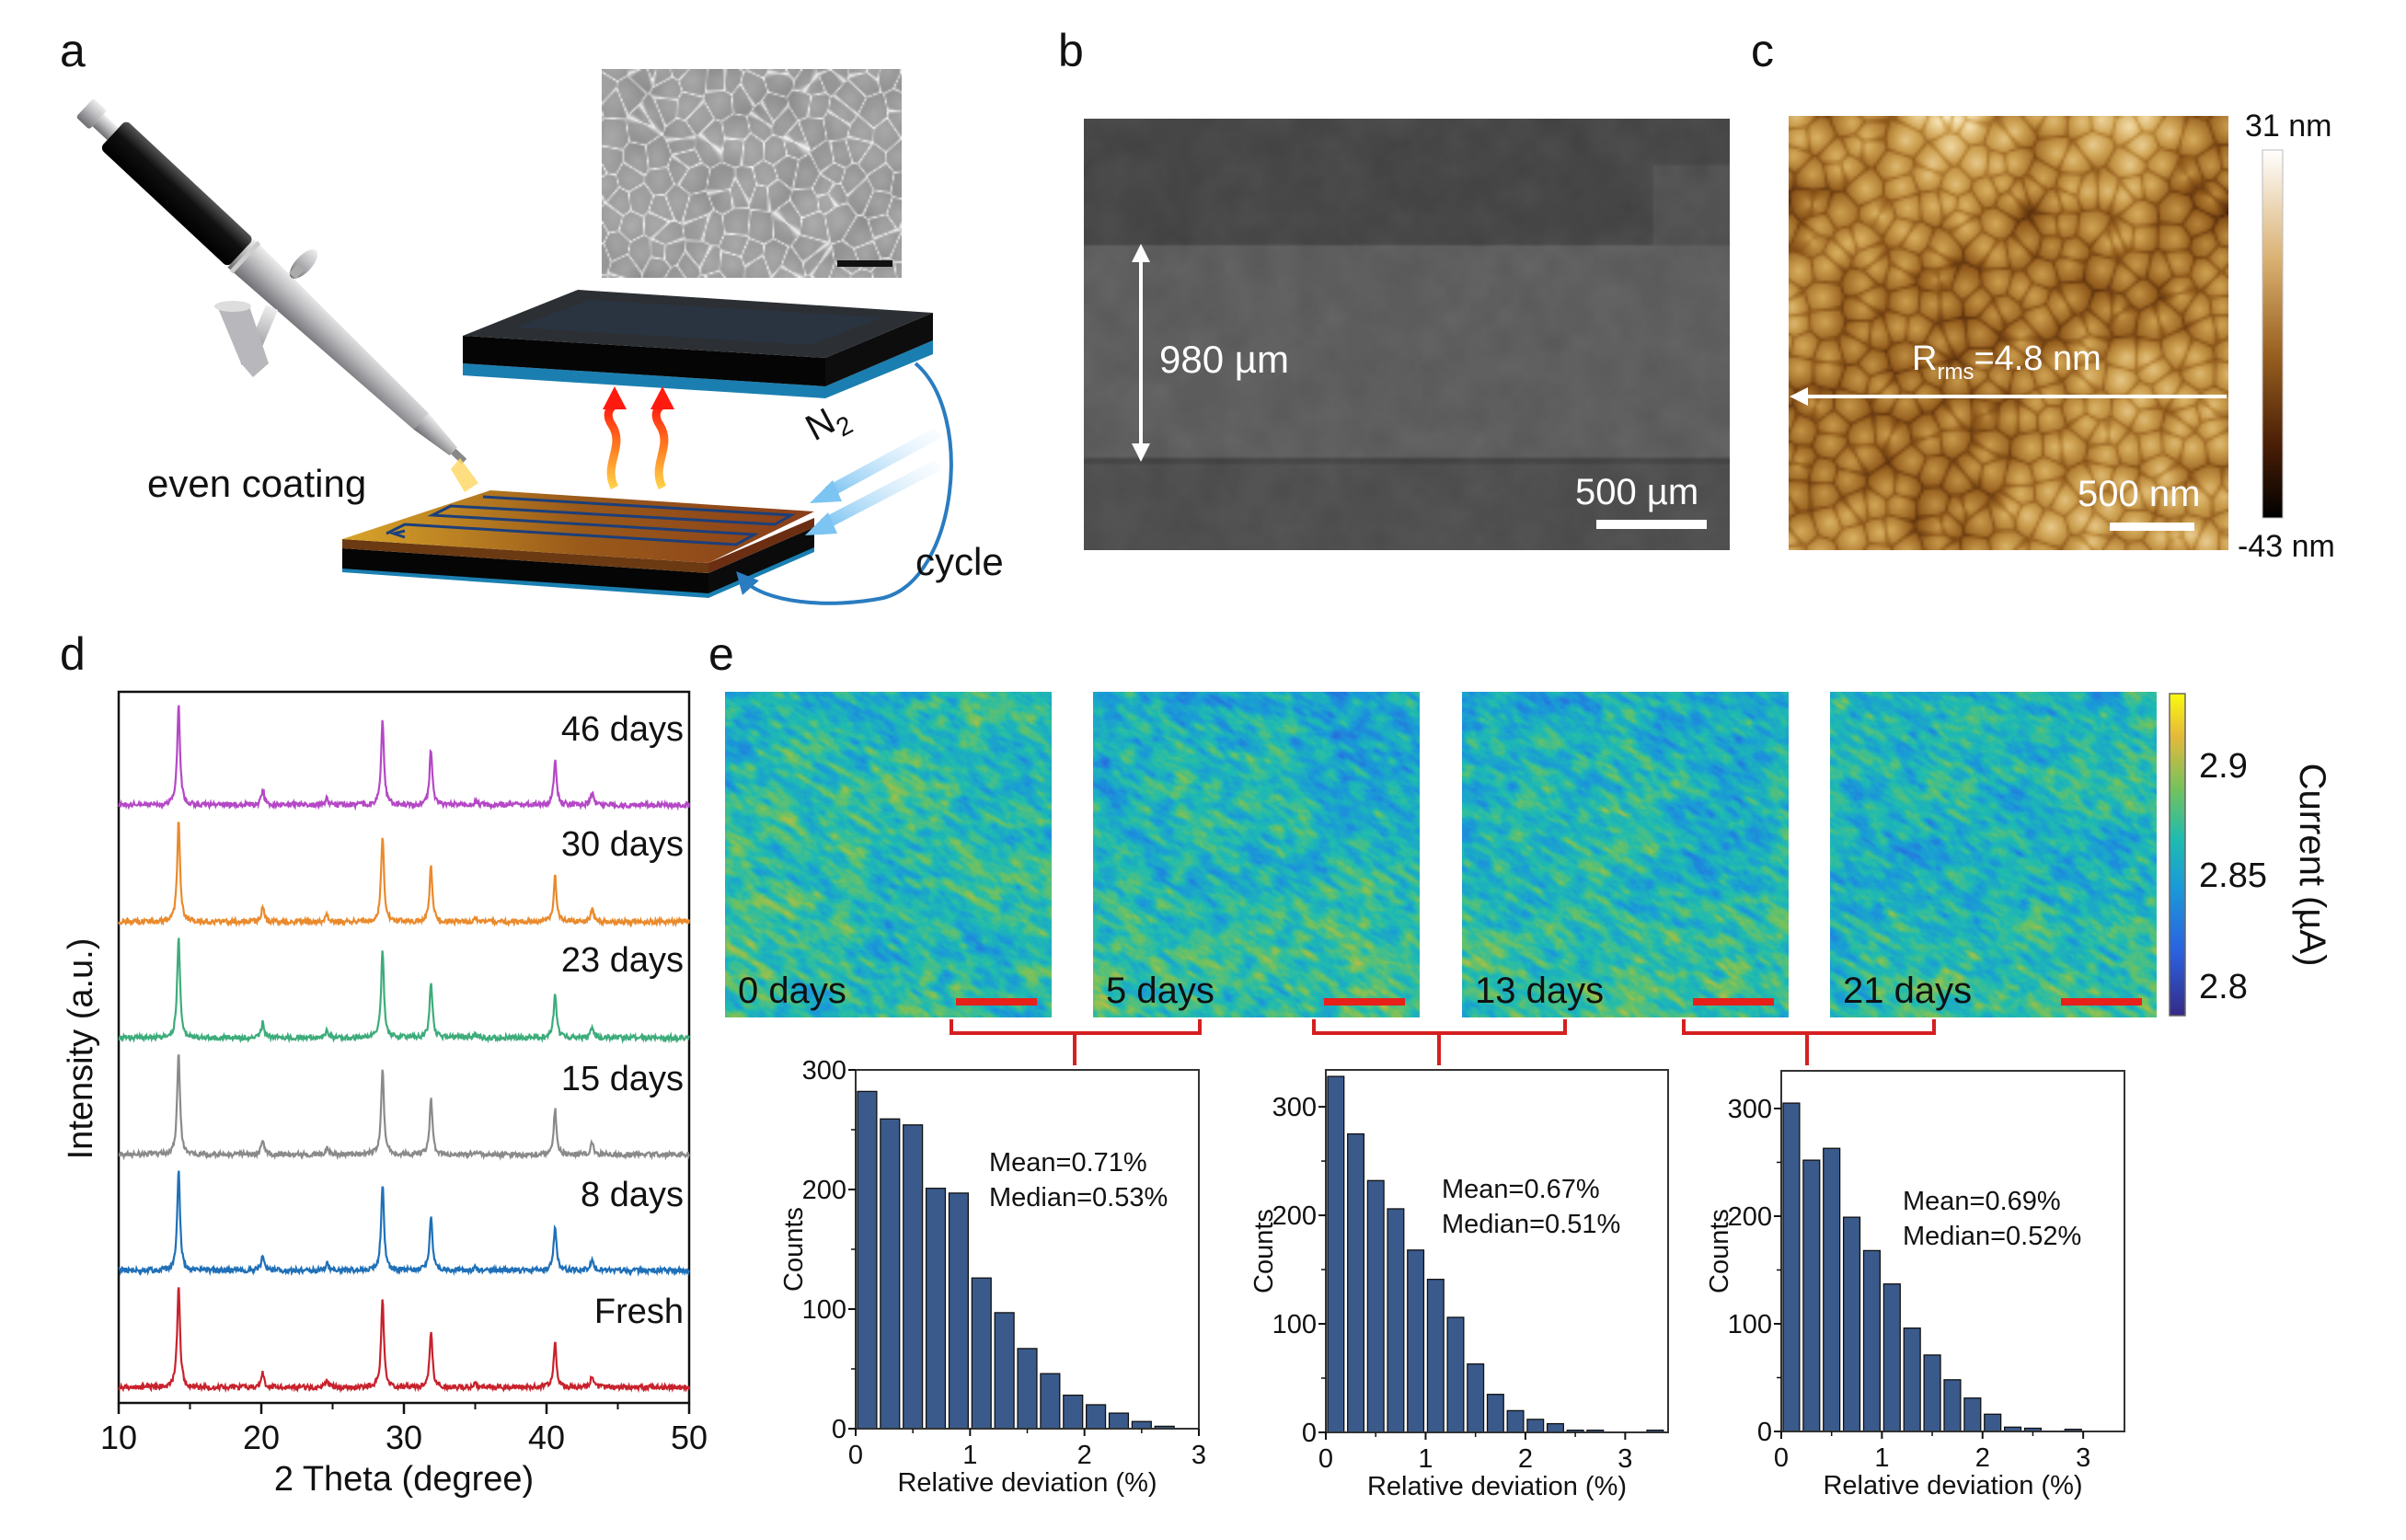  Describe the element at coordinates (1636, 492) in the screenshot. I see `sem-scale-label: 500 µm` at that location.